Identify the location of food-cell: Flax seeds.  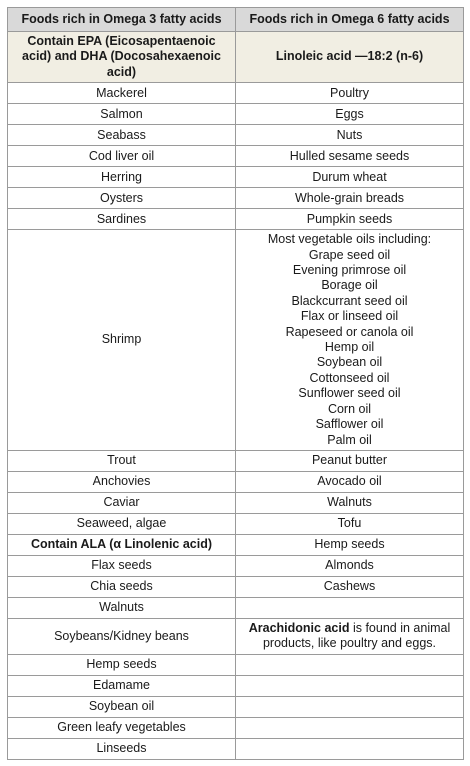
(121, 565).